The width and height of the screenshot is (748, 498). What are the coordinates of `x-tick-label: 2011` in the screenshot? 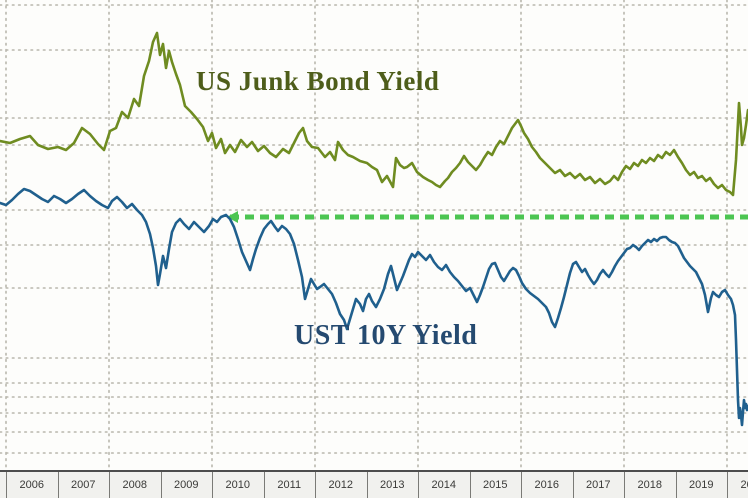 It's located at (289, 485).